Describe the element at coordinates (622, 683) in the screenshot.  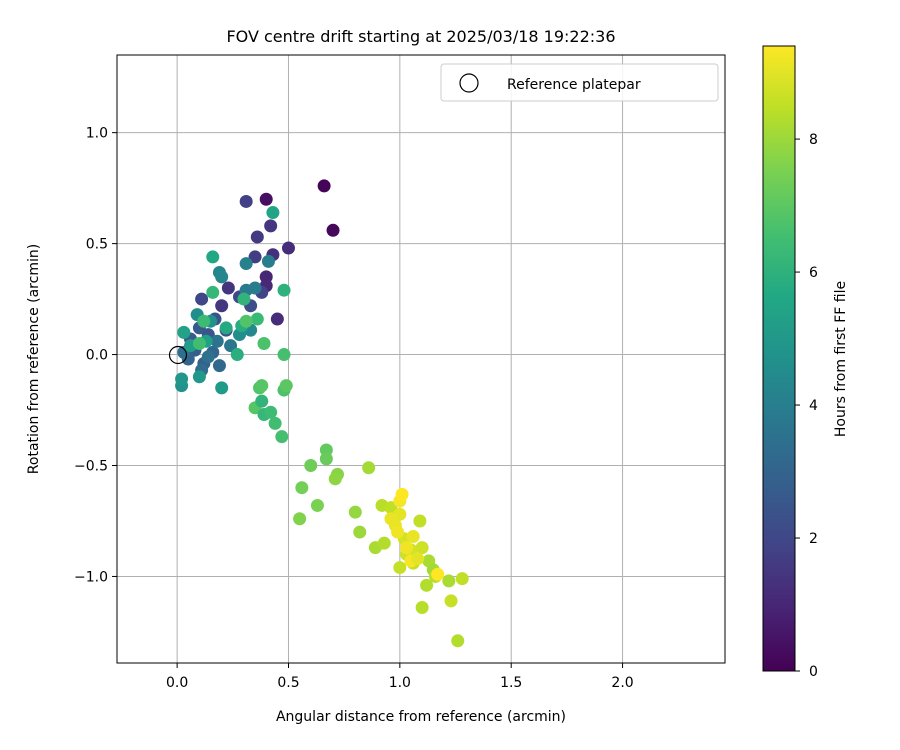
I see `x-tick-label: 2.0` at that location.